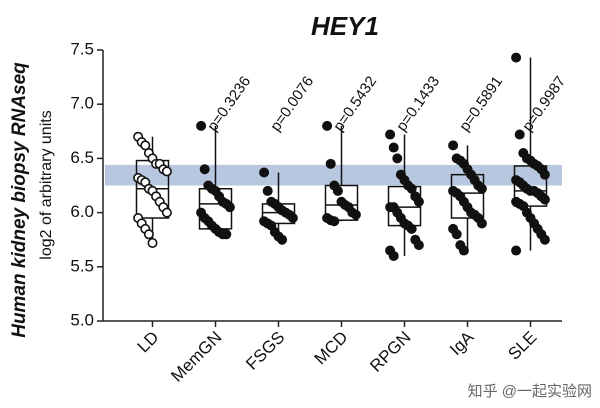 Image resolution: width=600 pixels, height=408 pixels. I want to click on reference-band, so click(333, 175).